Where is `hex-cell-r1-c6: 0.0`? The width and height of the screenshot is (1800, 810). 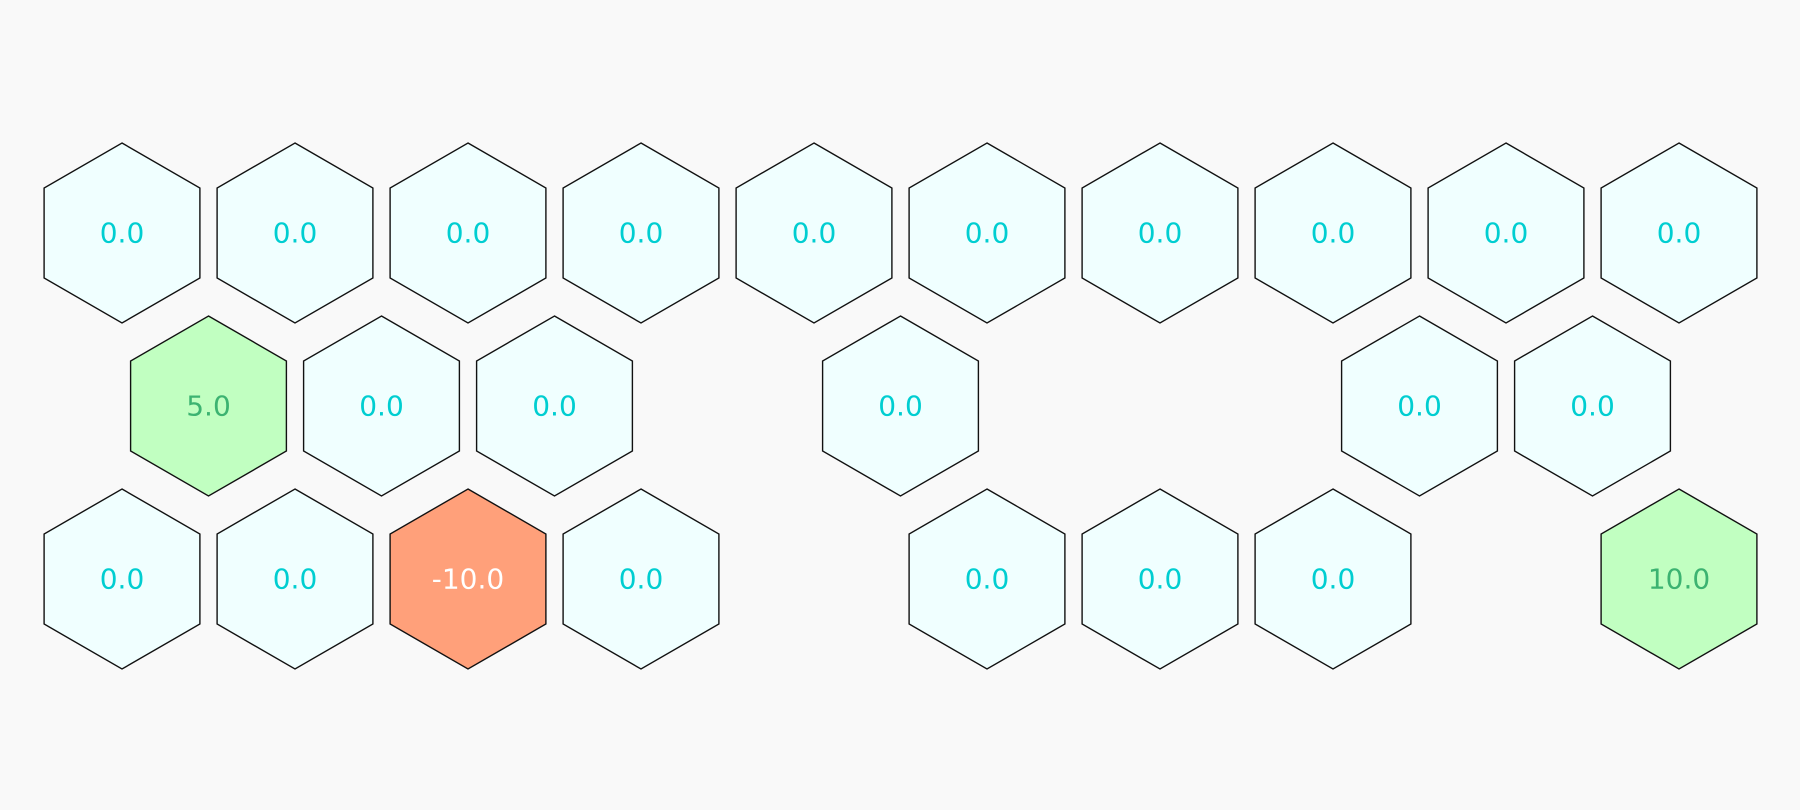
hex-cell-r1-c6: 0.0 is located at coordinates (987, 233).